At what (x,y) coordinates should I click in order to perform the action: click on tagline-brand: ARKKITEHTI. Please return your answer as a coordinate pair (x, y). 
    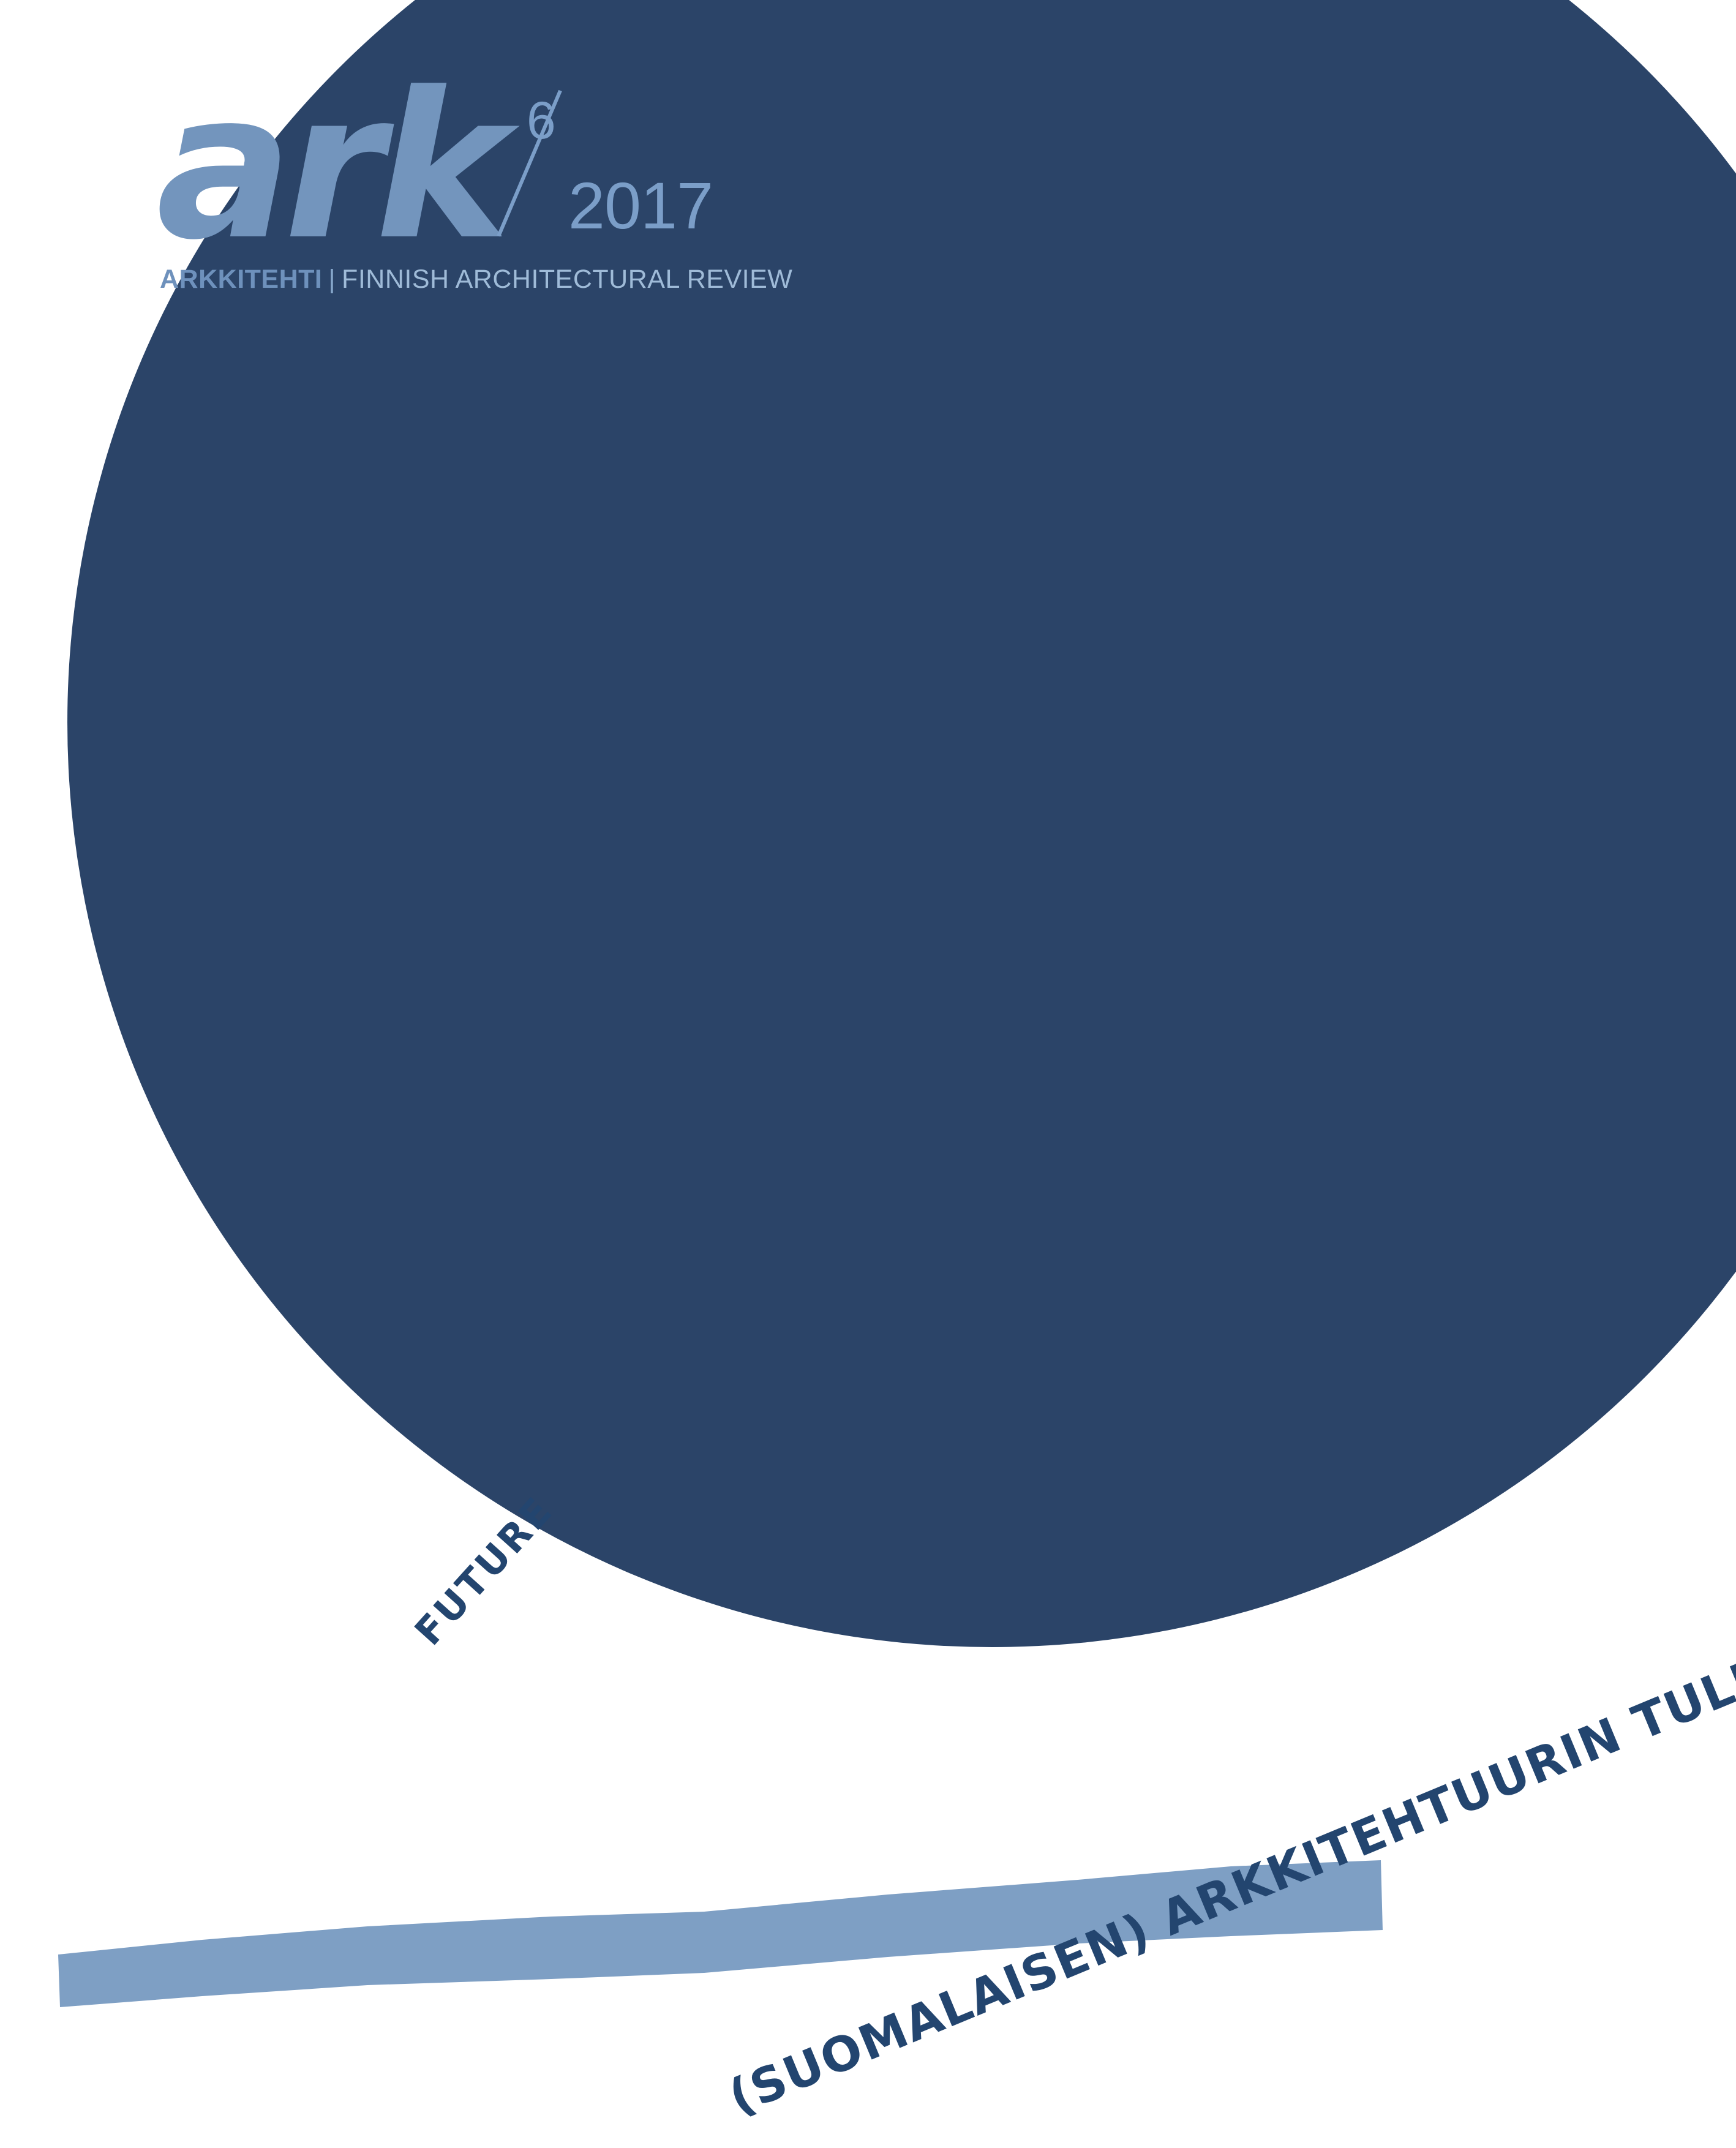
    Looking at the image, I should click on (241, 279).